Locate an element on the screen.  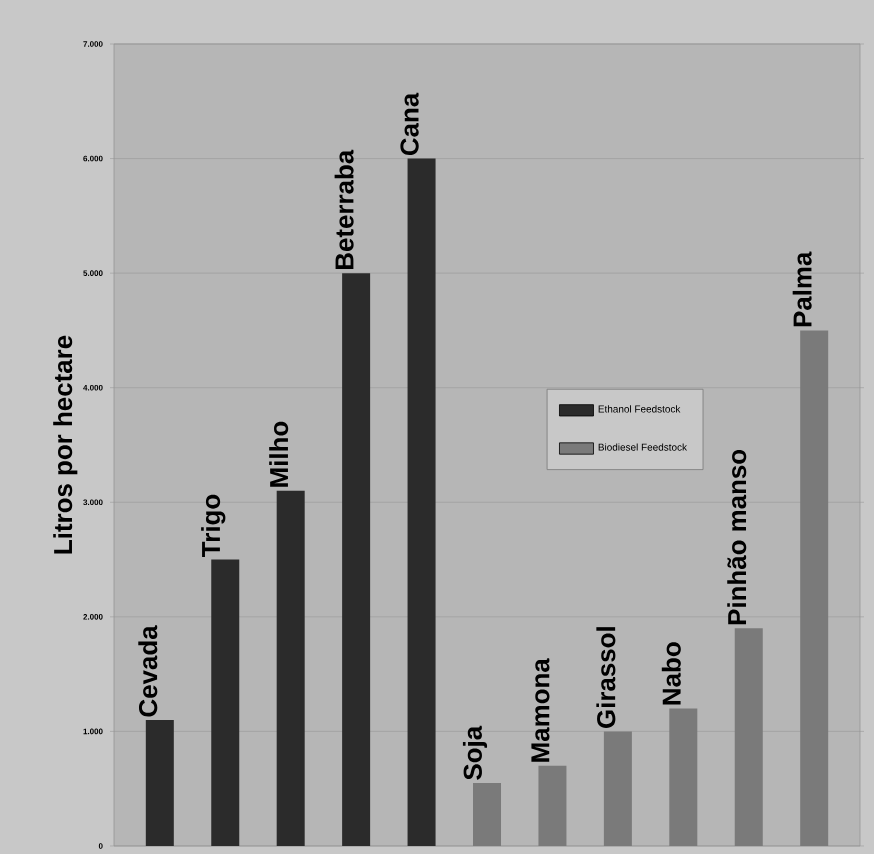
x-tick-label: Cana is located at coordinates (409, 124).